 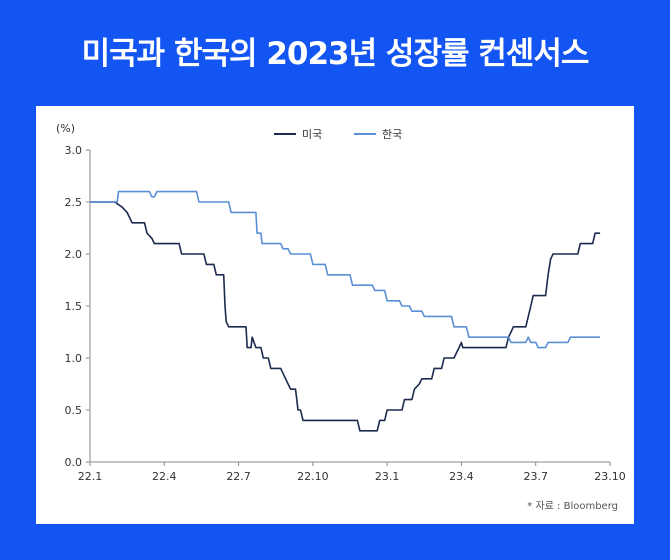 I want to click on legend-label-us: 미국, so click(x=312, y=134).